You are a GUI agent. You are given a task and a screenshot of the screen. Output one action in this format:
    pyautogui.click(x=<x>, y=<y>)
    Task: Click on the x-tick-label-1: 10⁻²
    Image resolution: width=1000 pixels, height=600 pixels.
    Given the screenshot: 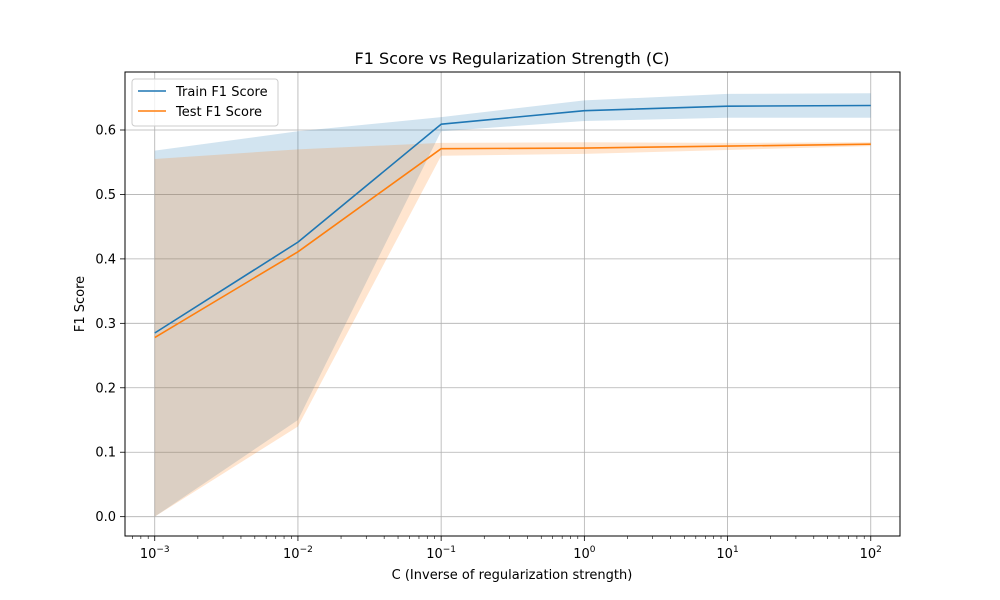 What is the action you would take?
    pyautogui.click(x=298, y=553)
    